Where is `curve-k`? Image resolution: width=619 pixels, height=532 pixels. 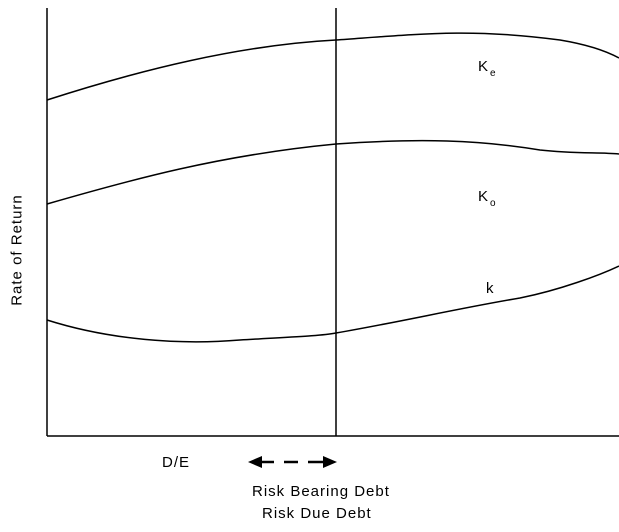 curve-k is located at coordinates (332, 304).